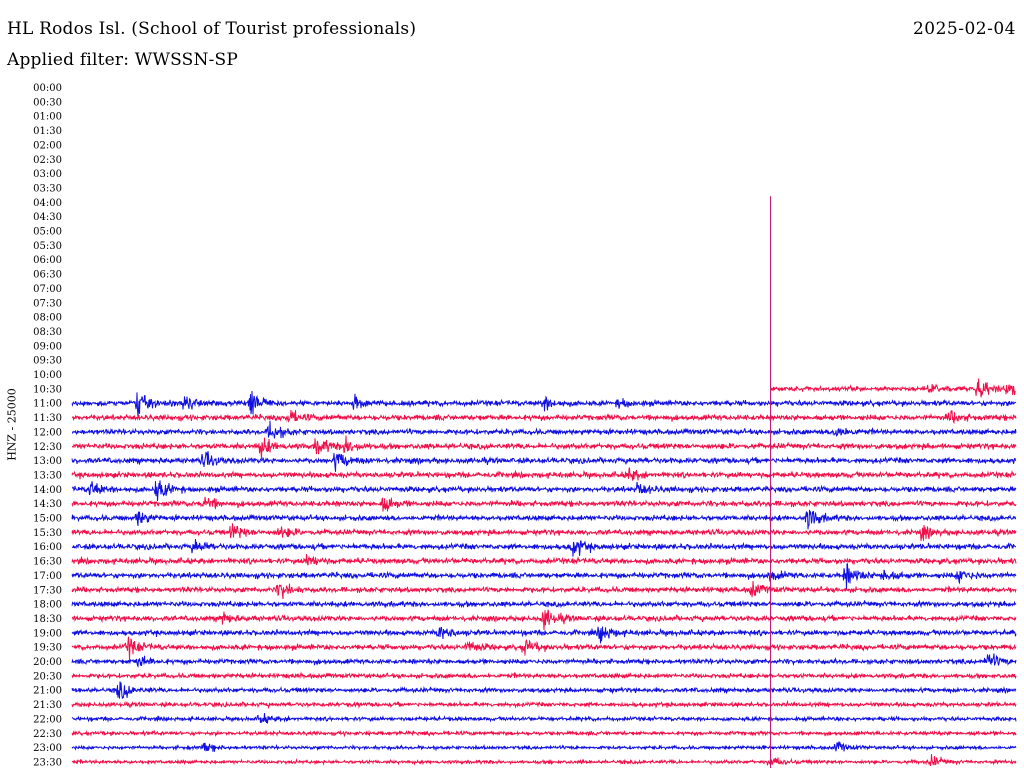 Image resolution: width=1024 pixels, height=780 pixels. Describe the element at coordinates (47, 633) in the screenshot. I see `time-label: 19:00` at that location.